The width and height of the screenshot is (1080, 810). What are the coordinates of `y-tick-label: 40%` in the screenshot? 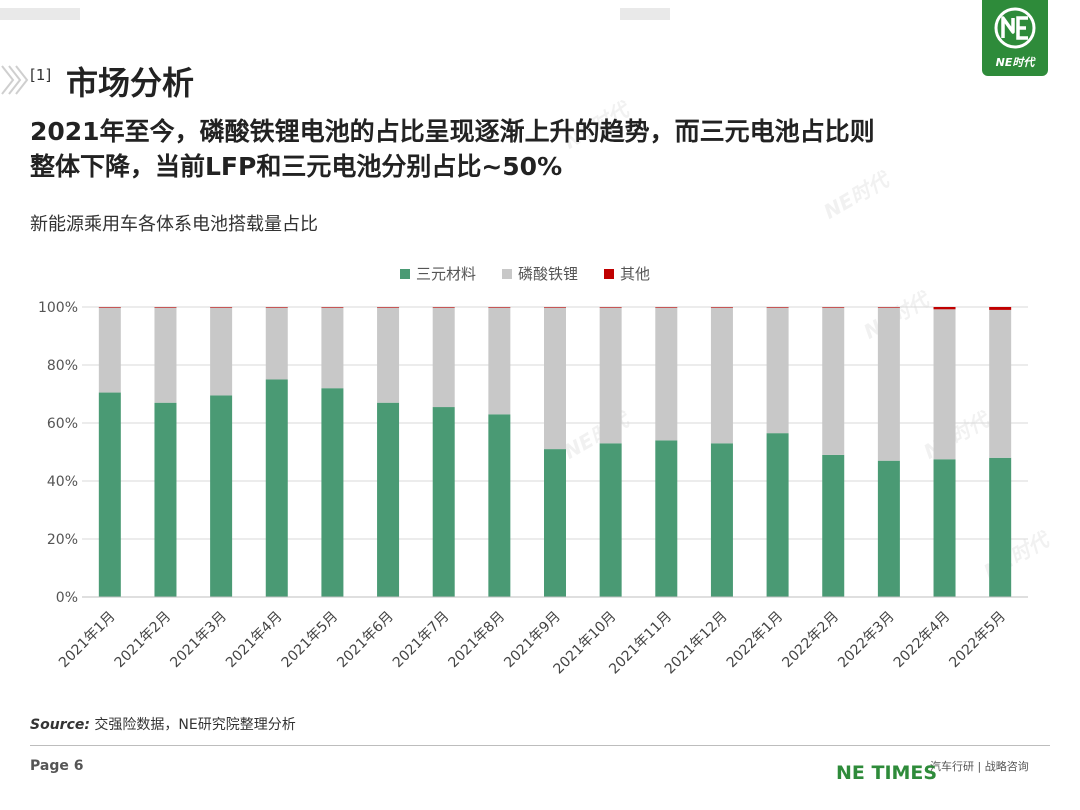 It's located at (62, 482).